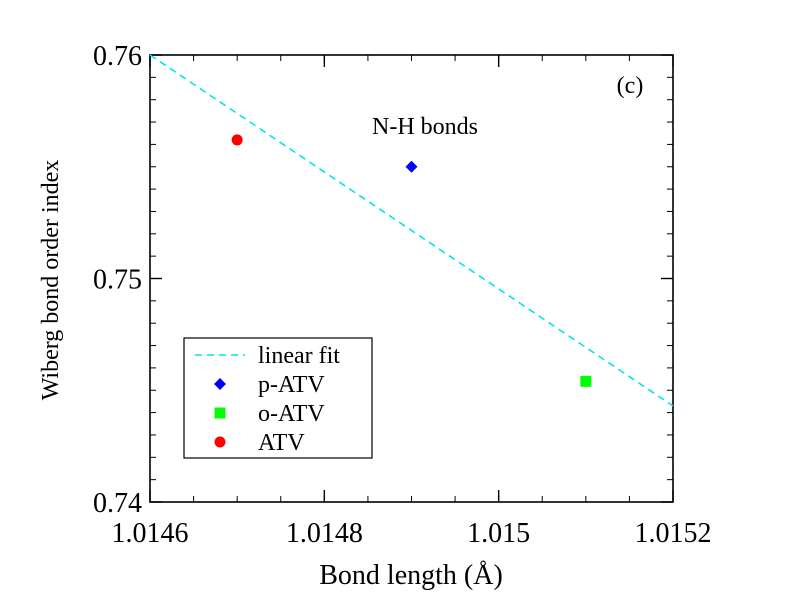  I want to click on x-tick-label: 1.0146, so click(150, 533).